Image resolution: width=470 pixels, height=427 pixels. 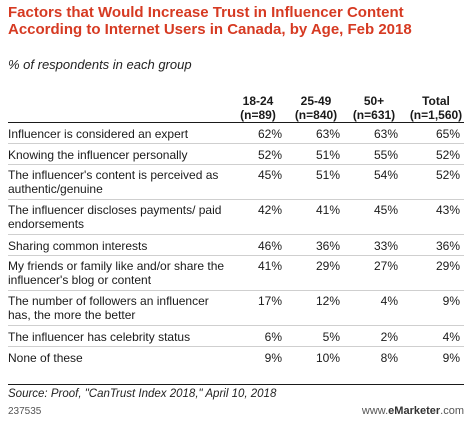 What do you see at coordinates (78, 246) in the screenshot?
I see `row-label: Sharing common interests` at bounding box center [78, 246].